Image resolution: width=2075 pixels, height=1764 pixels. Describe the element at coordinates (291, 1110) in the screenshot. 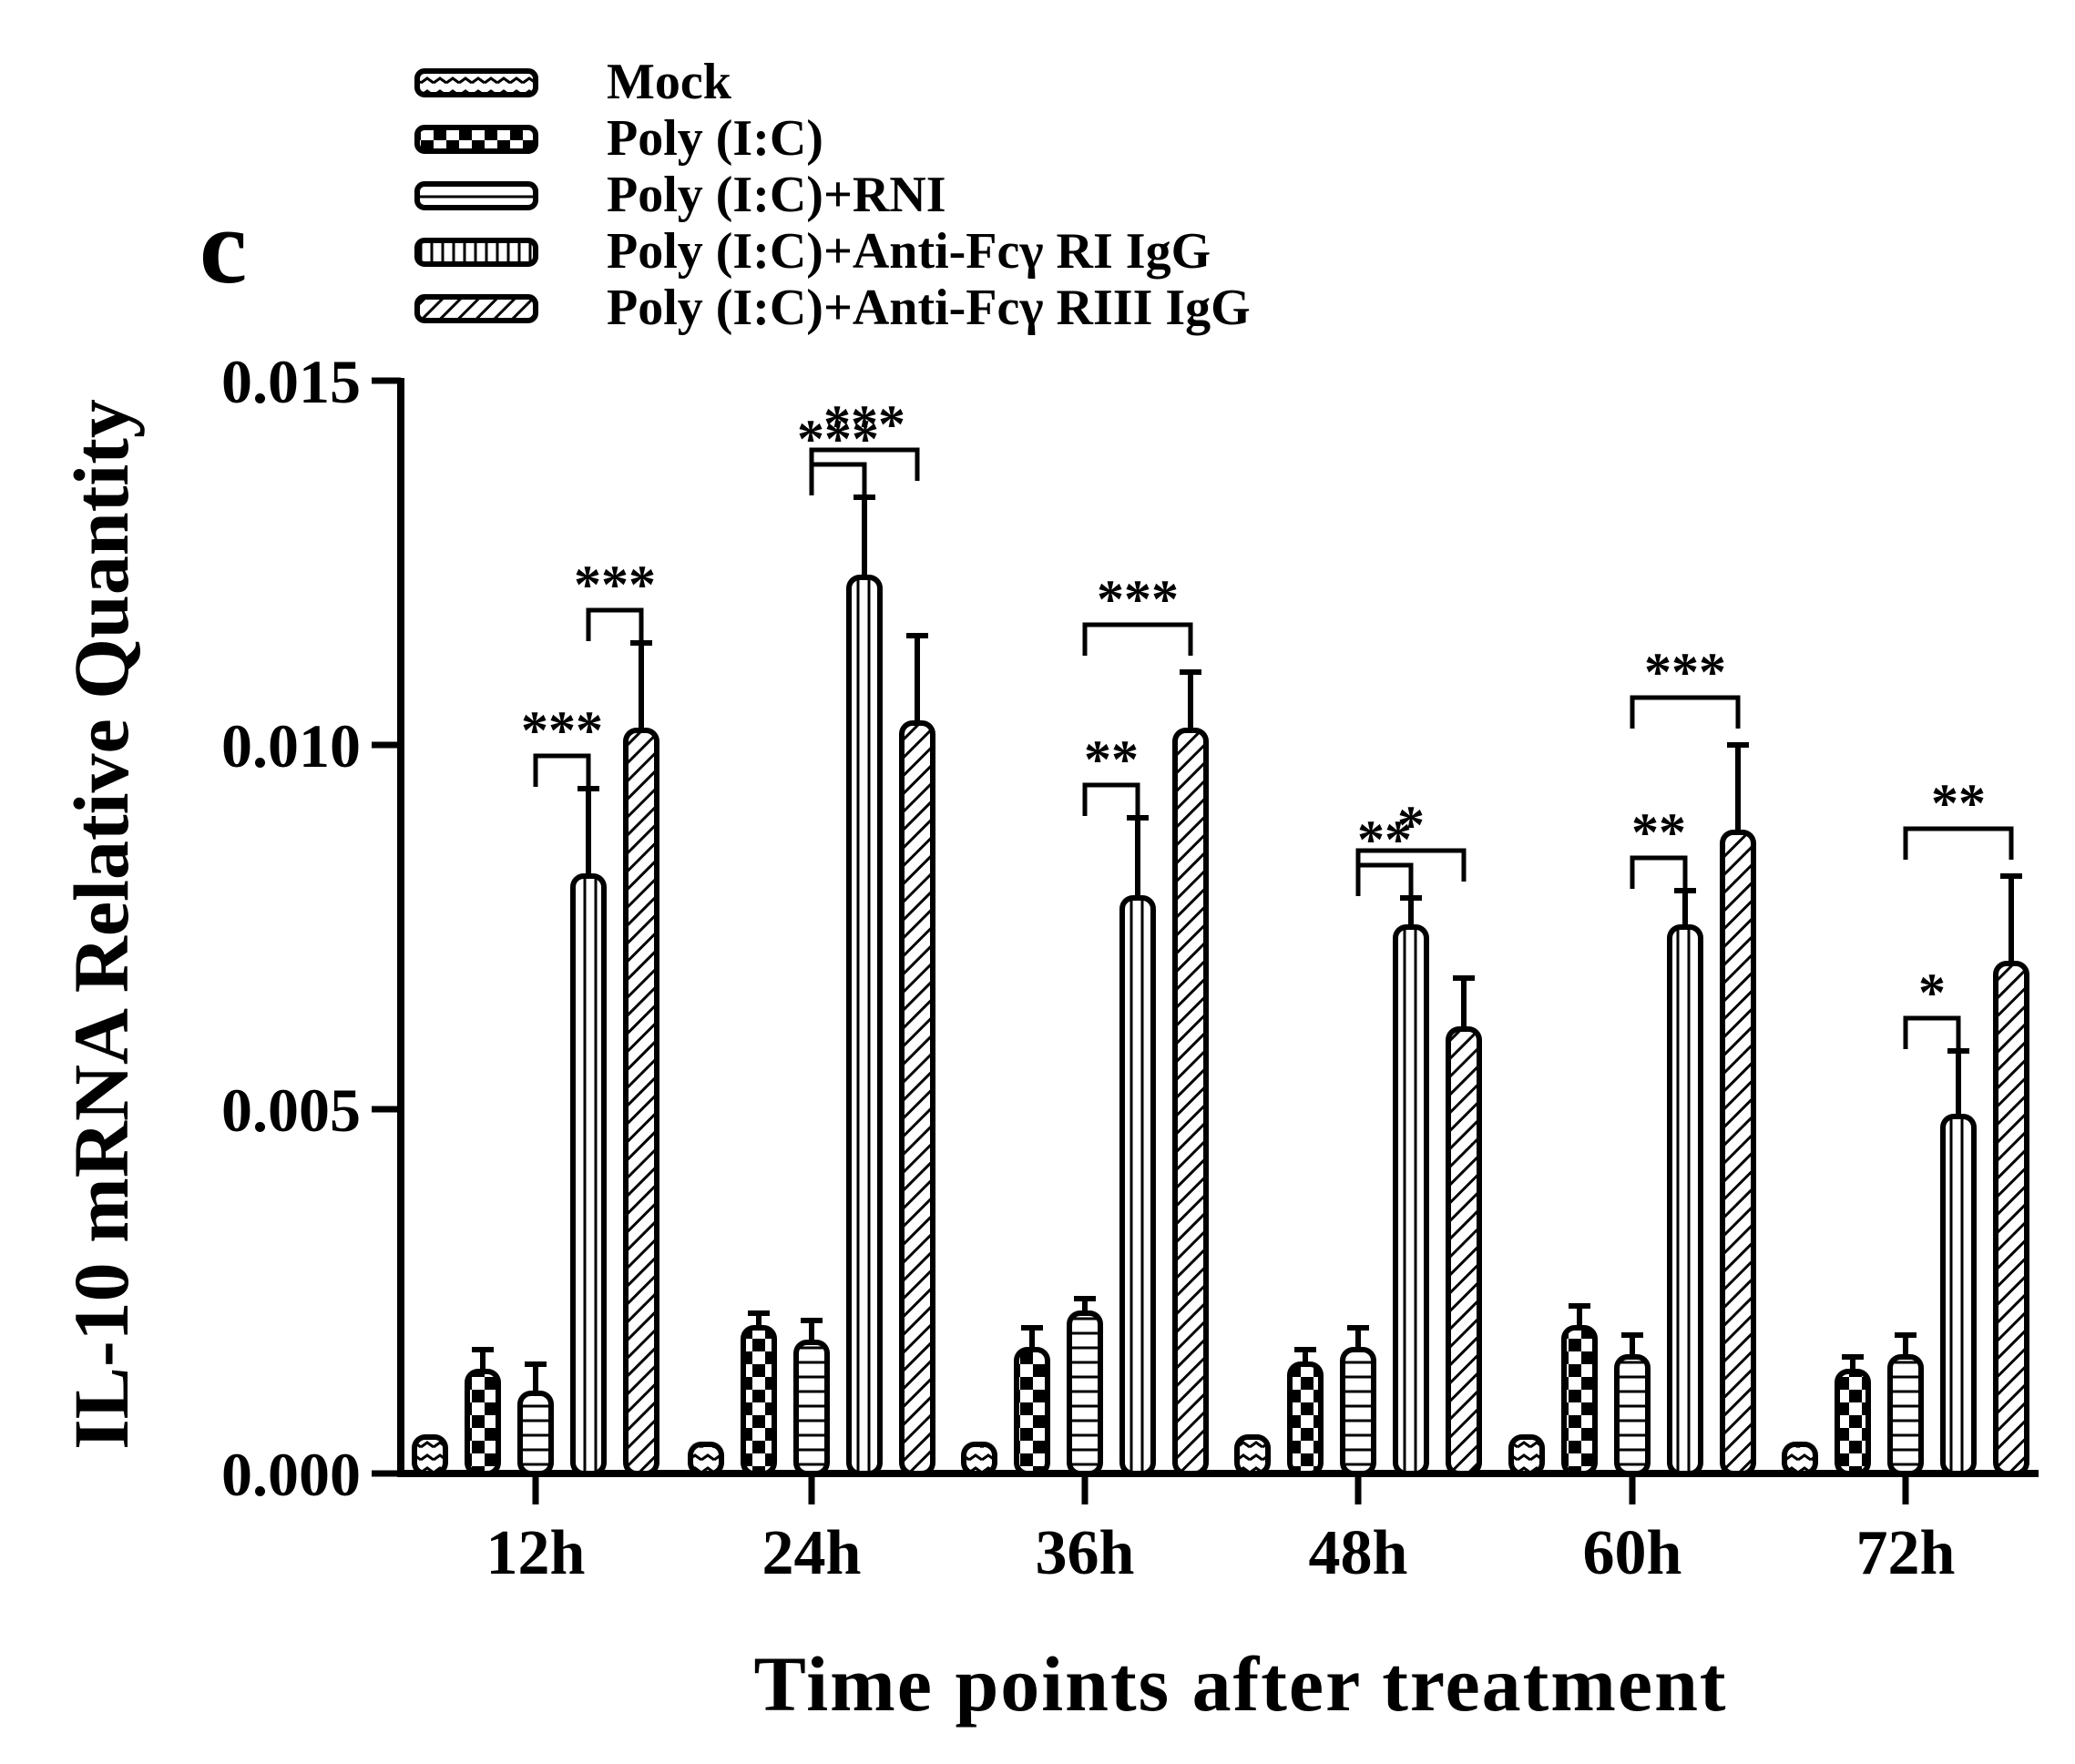

I see `y-tick-label: 0.005` at that location.